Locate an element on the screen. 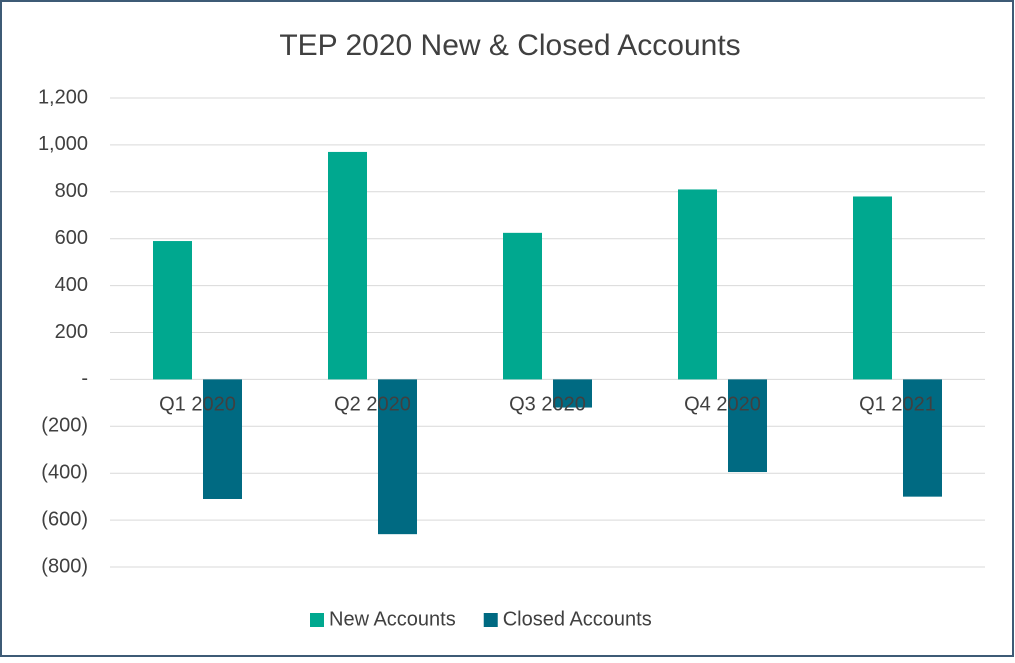 Image resolution: width=1015 pixels, height=663 pixels. x-tick-label: Q1 2020 is located at coordinates (197, 405).